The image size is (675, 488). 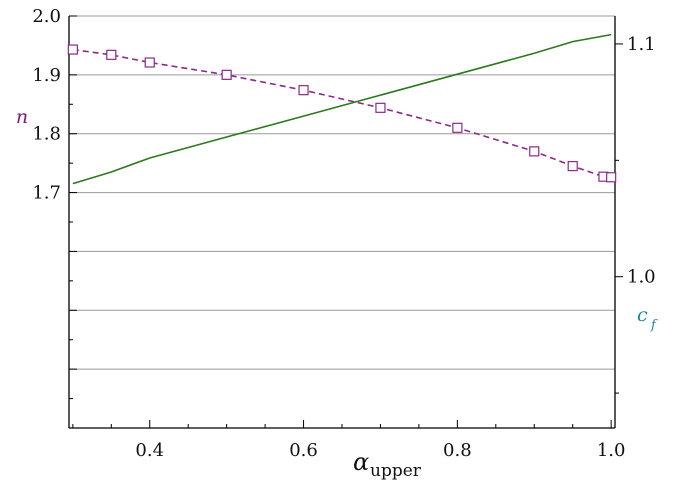 What do you see at coordinates (641, 44) in the screenshot?
I see `y-right-tick-label: 1.1` at bounding box center [641, 44].